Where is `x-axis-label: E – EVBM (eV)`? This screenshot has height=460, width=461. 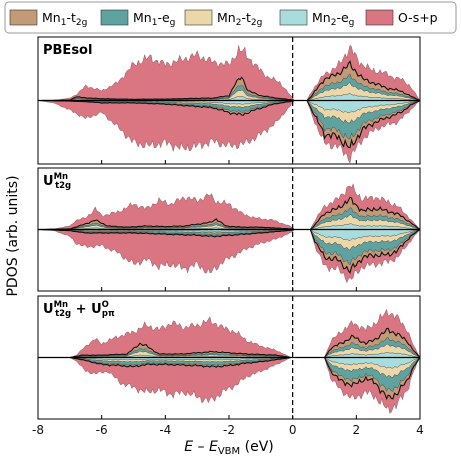
x-axis-label: E – EVBM (eV) is located at coordinates (229, 448).